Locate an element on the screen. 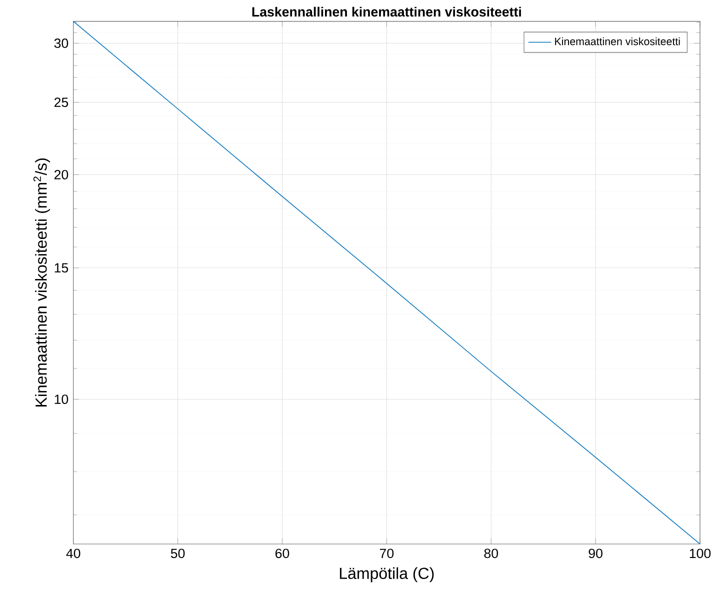 This screenshot has height=592, width=718. x-tick-label: 60 is located at coordinates (282, 553).